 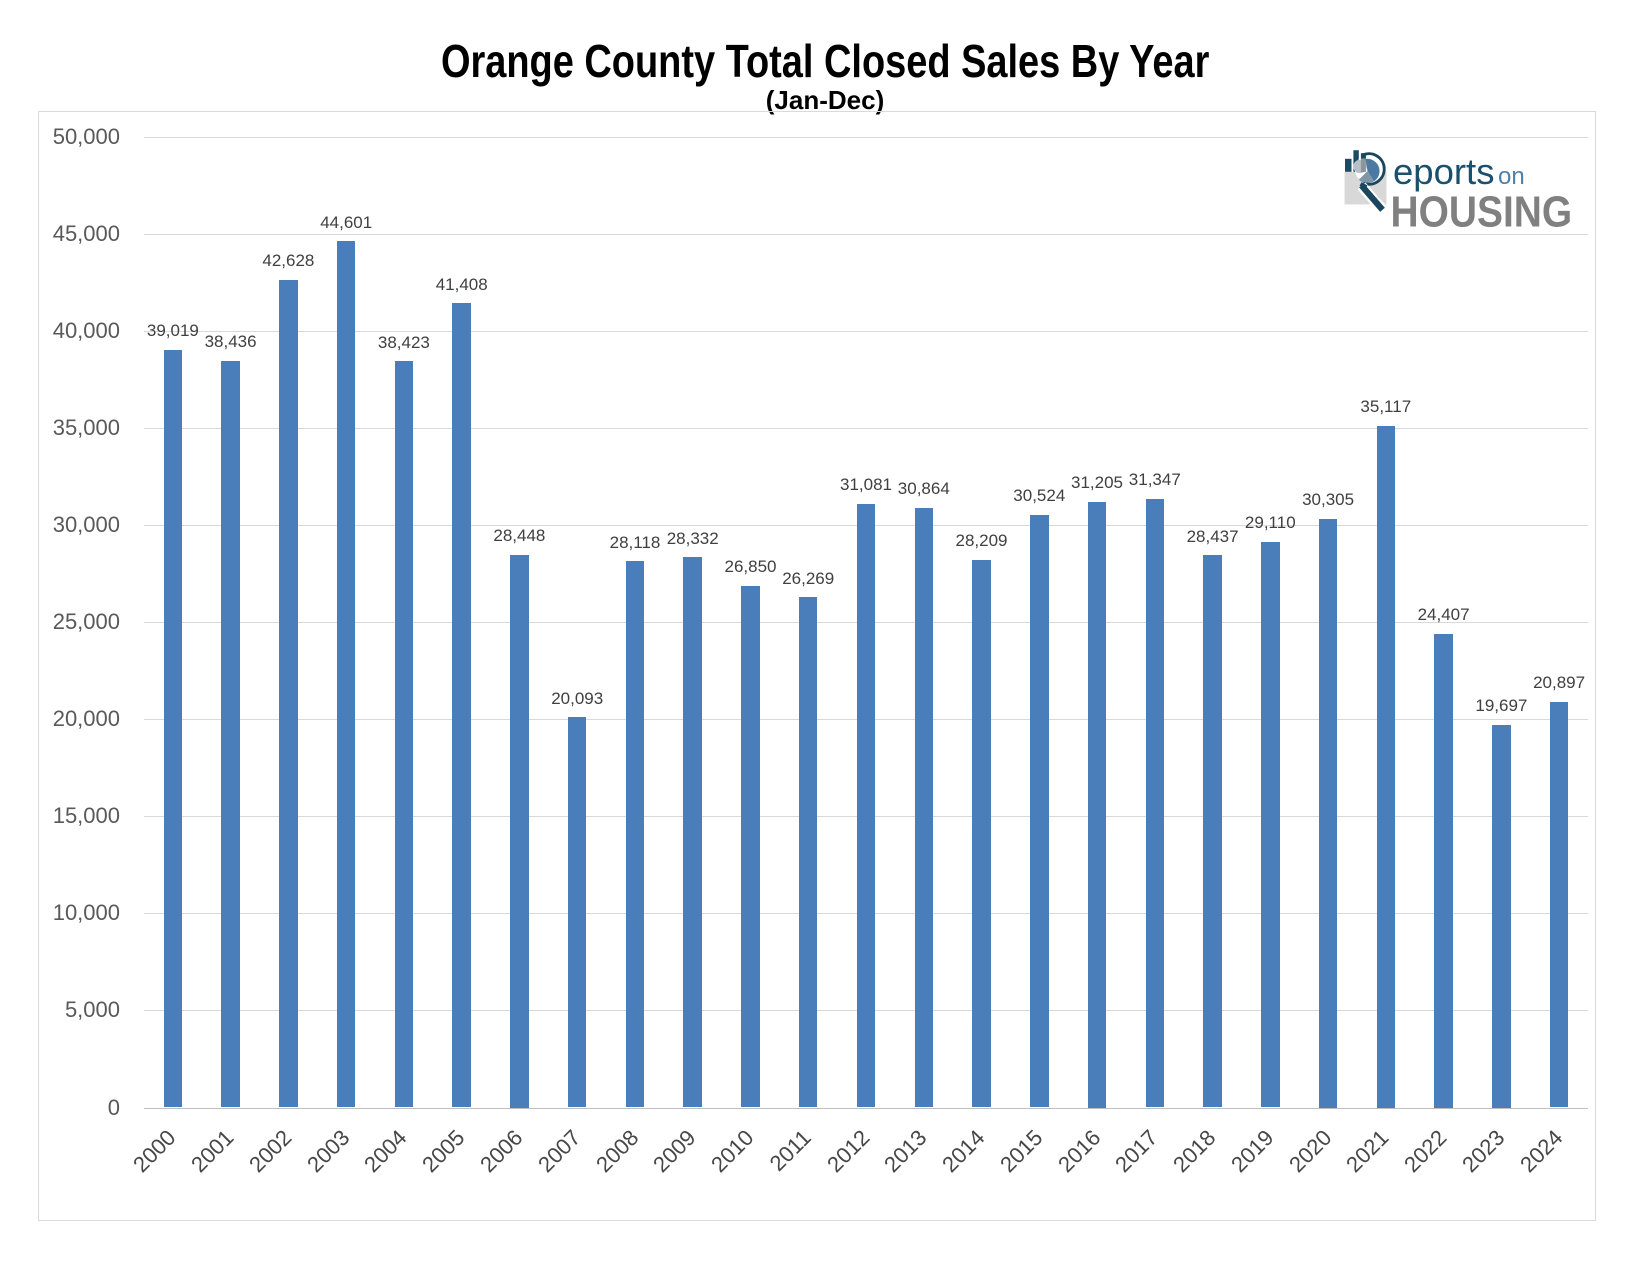 I want to click on svg-text: HOUSING, so click(x=1482, y=209).